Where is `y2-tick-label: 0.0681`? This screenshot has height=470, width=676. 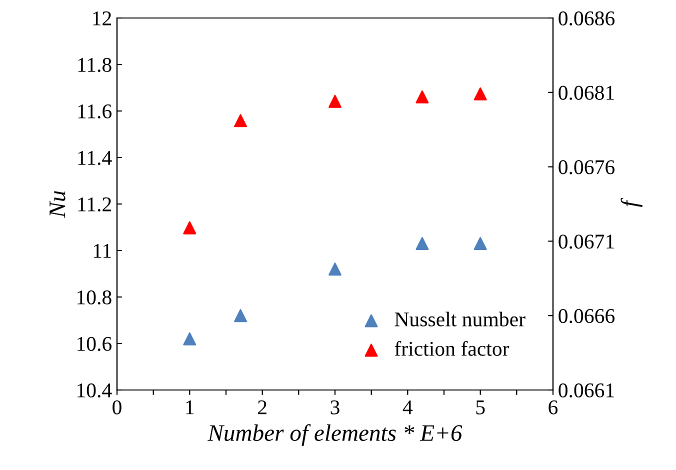
y2-tick-label: 0.0681 is located at coordinates (586, 93).